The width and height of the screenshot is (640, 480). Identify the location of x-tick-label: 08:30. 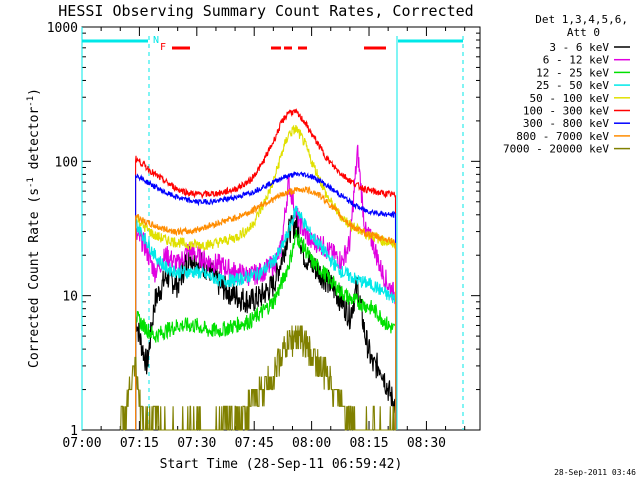
(426, 443).